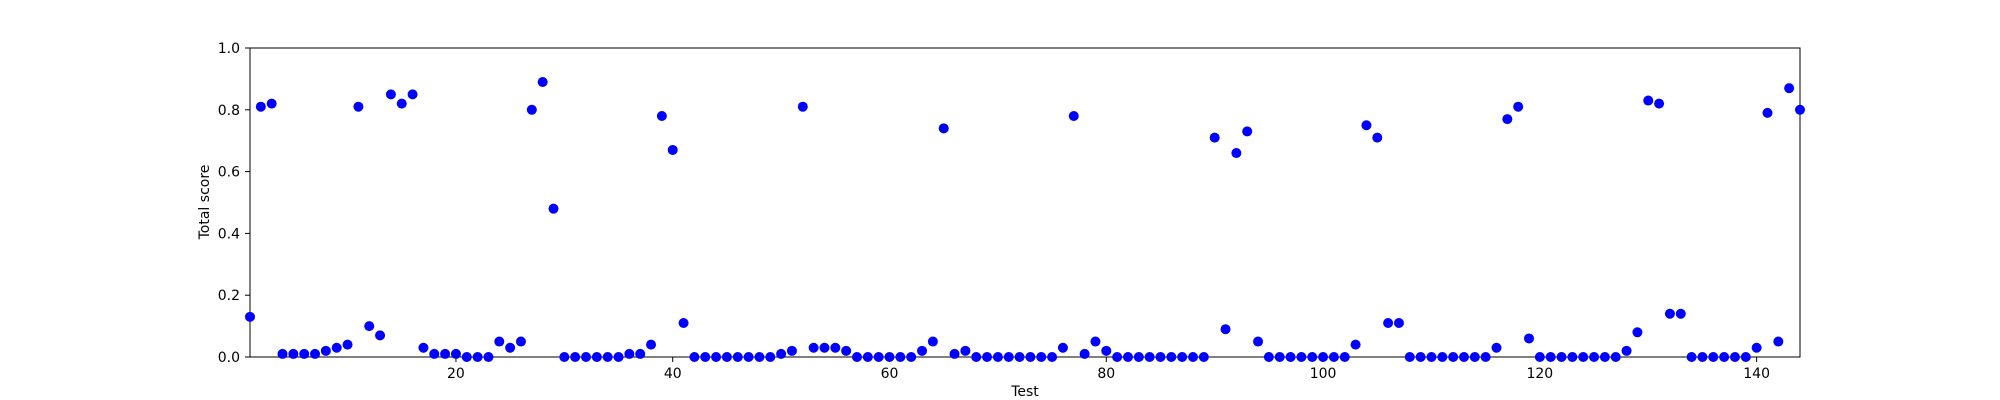 This screenshot has height=400, width=2000. What do you see at coordinates (229, 234) in the screenshot?
I see `y-tick-label: 0.4` at bounding box center [229, 234].